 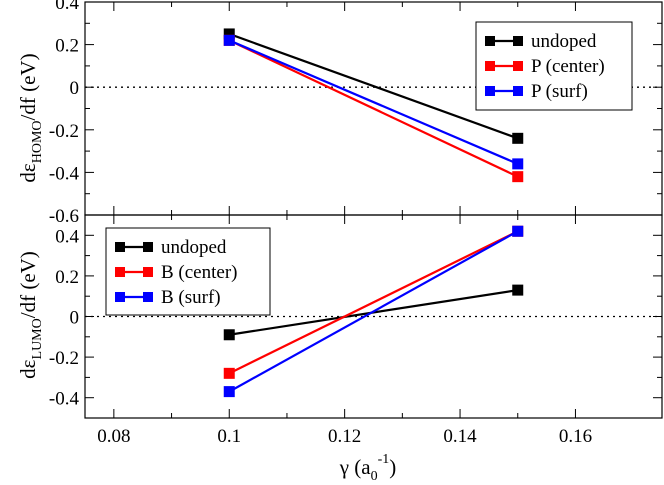 What do you see at coordinates (559, 91) in the screenshot?
I see `top-legend-label-2: P (surf)` at bounding box center [559, 91].